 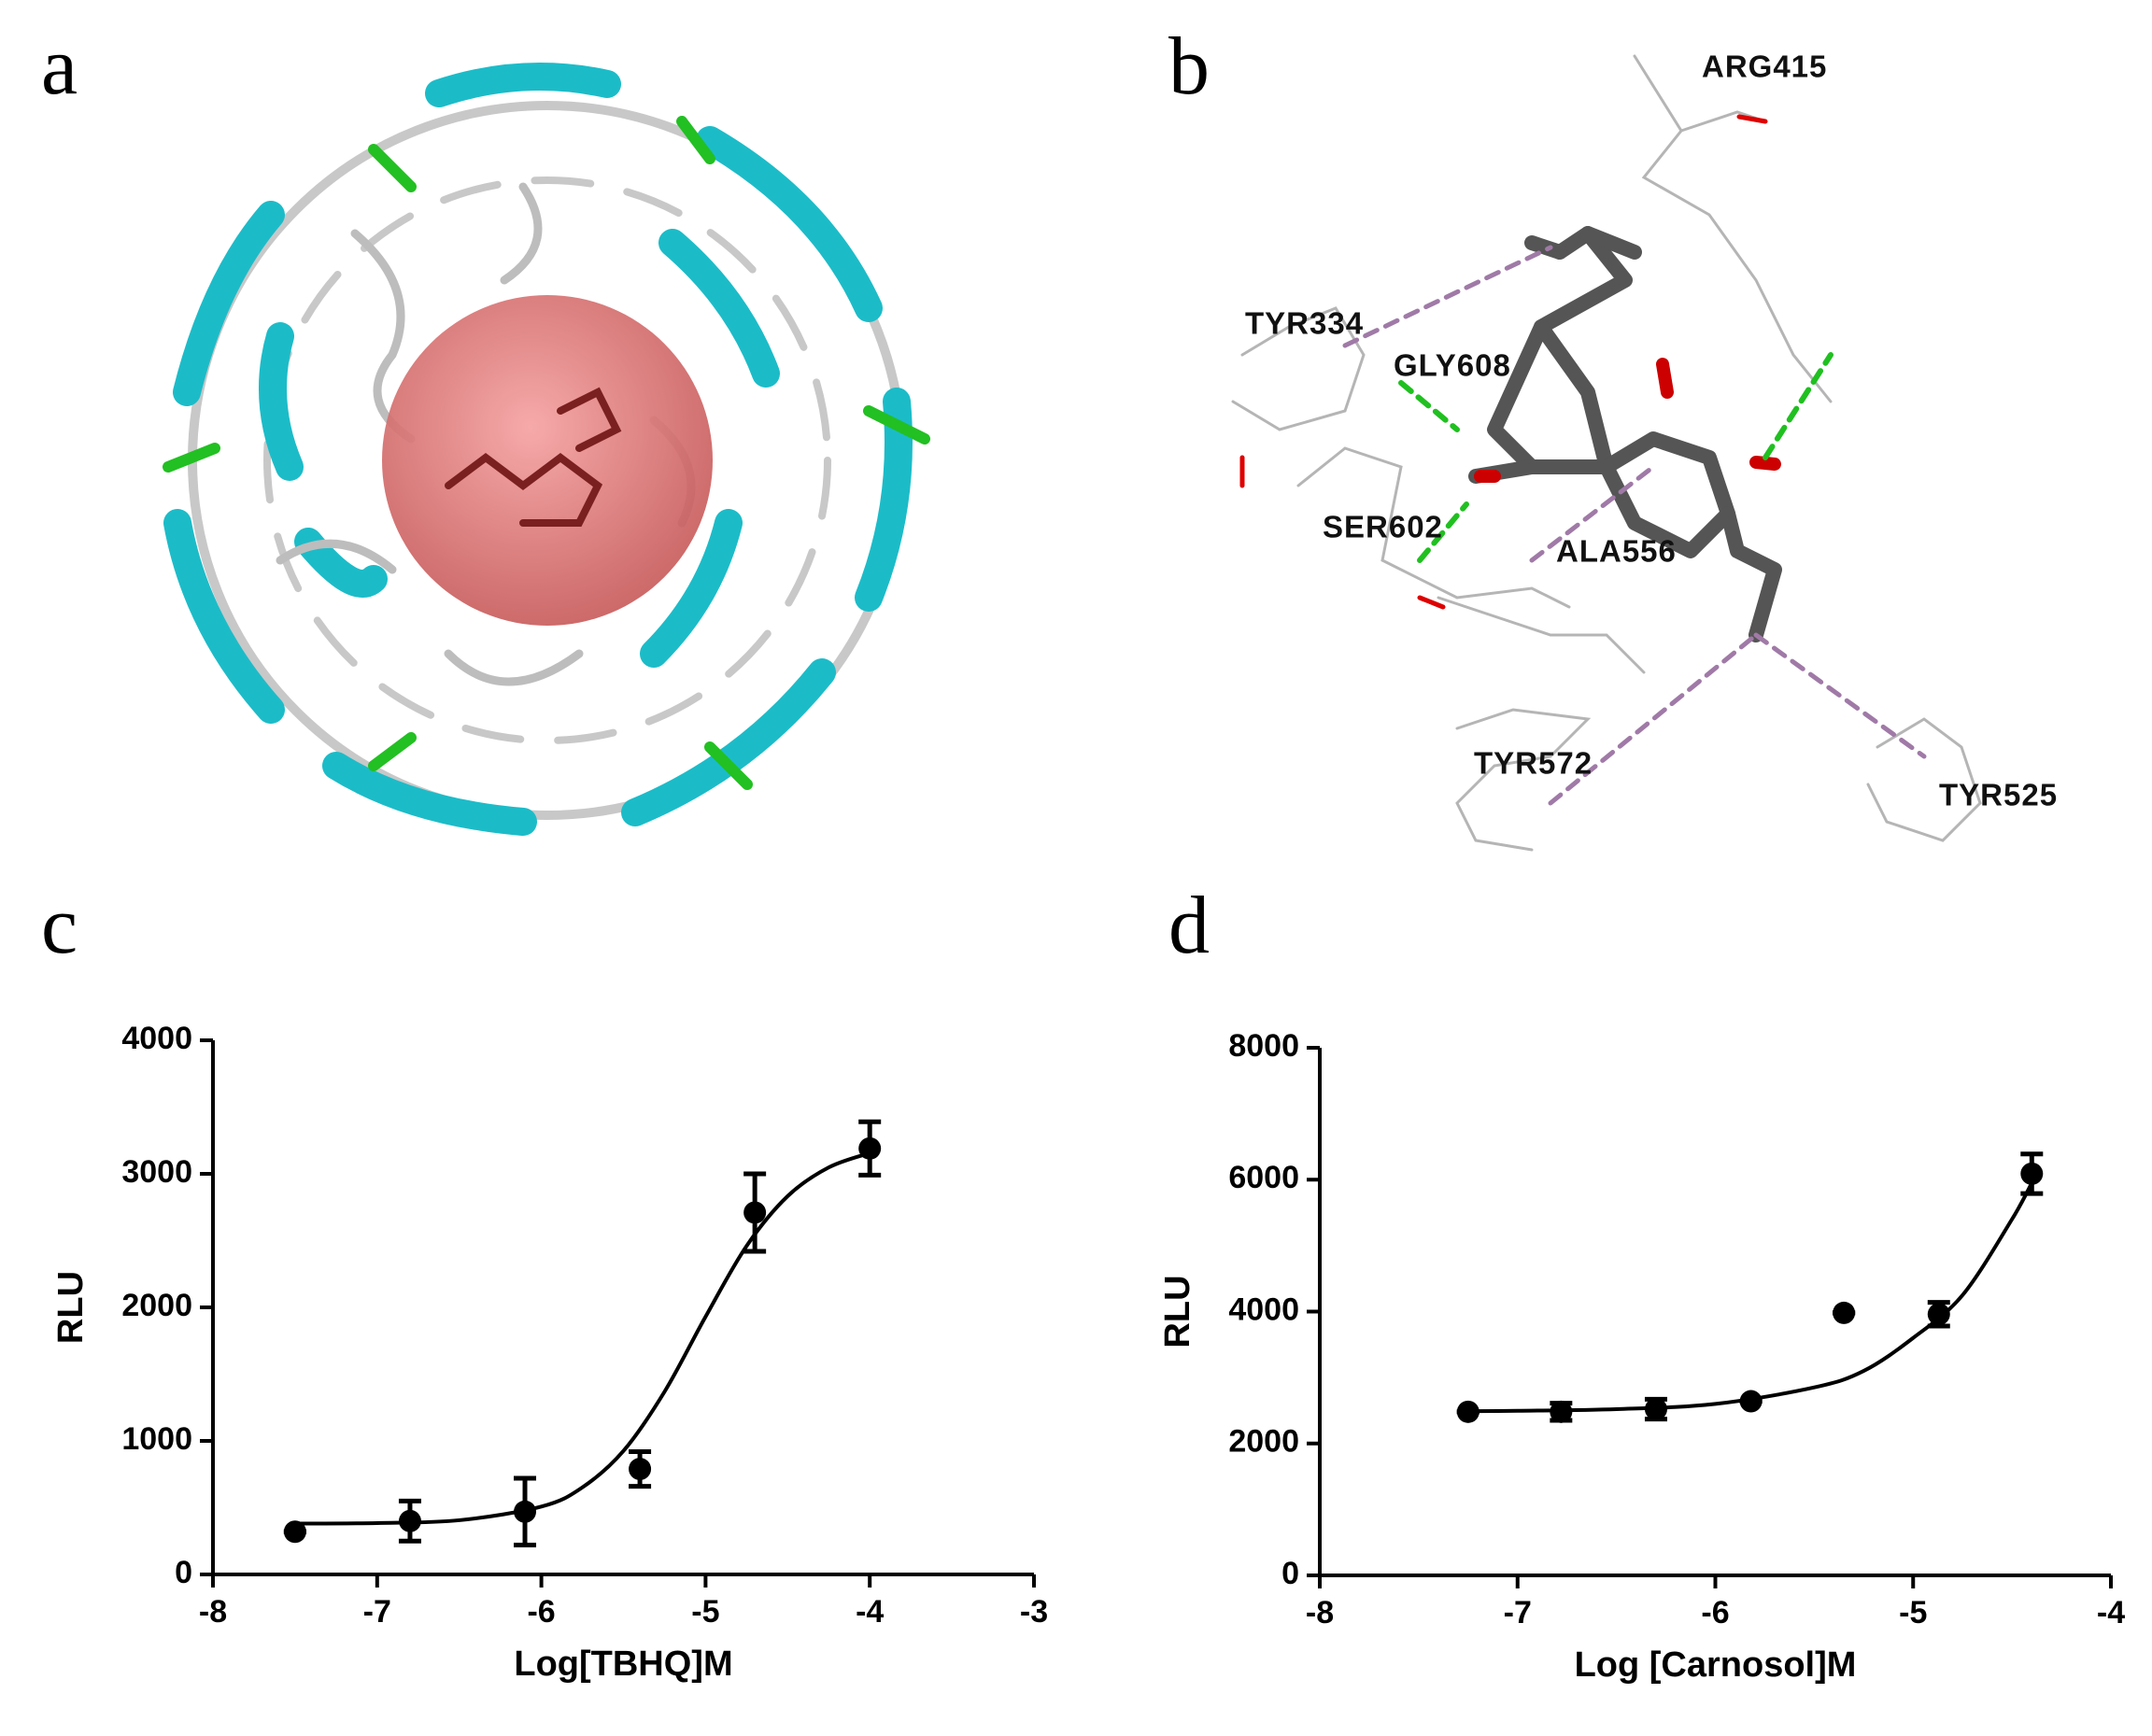 What do you see at coordinates (156, 1439) in the screenshot?
I see `y-tick-label: 1000` at bounding box center [156, 1439].